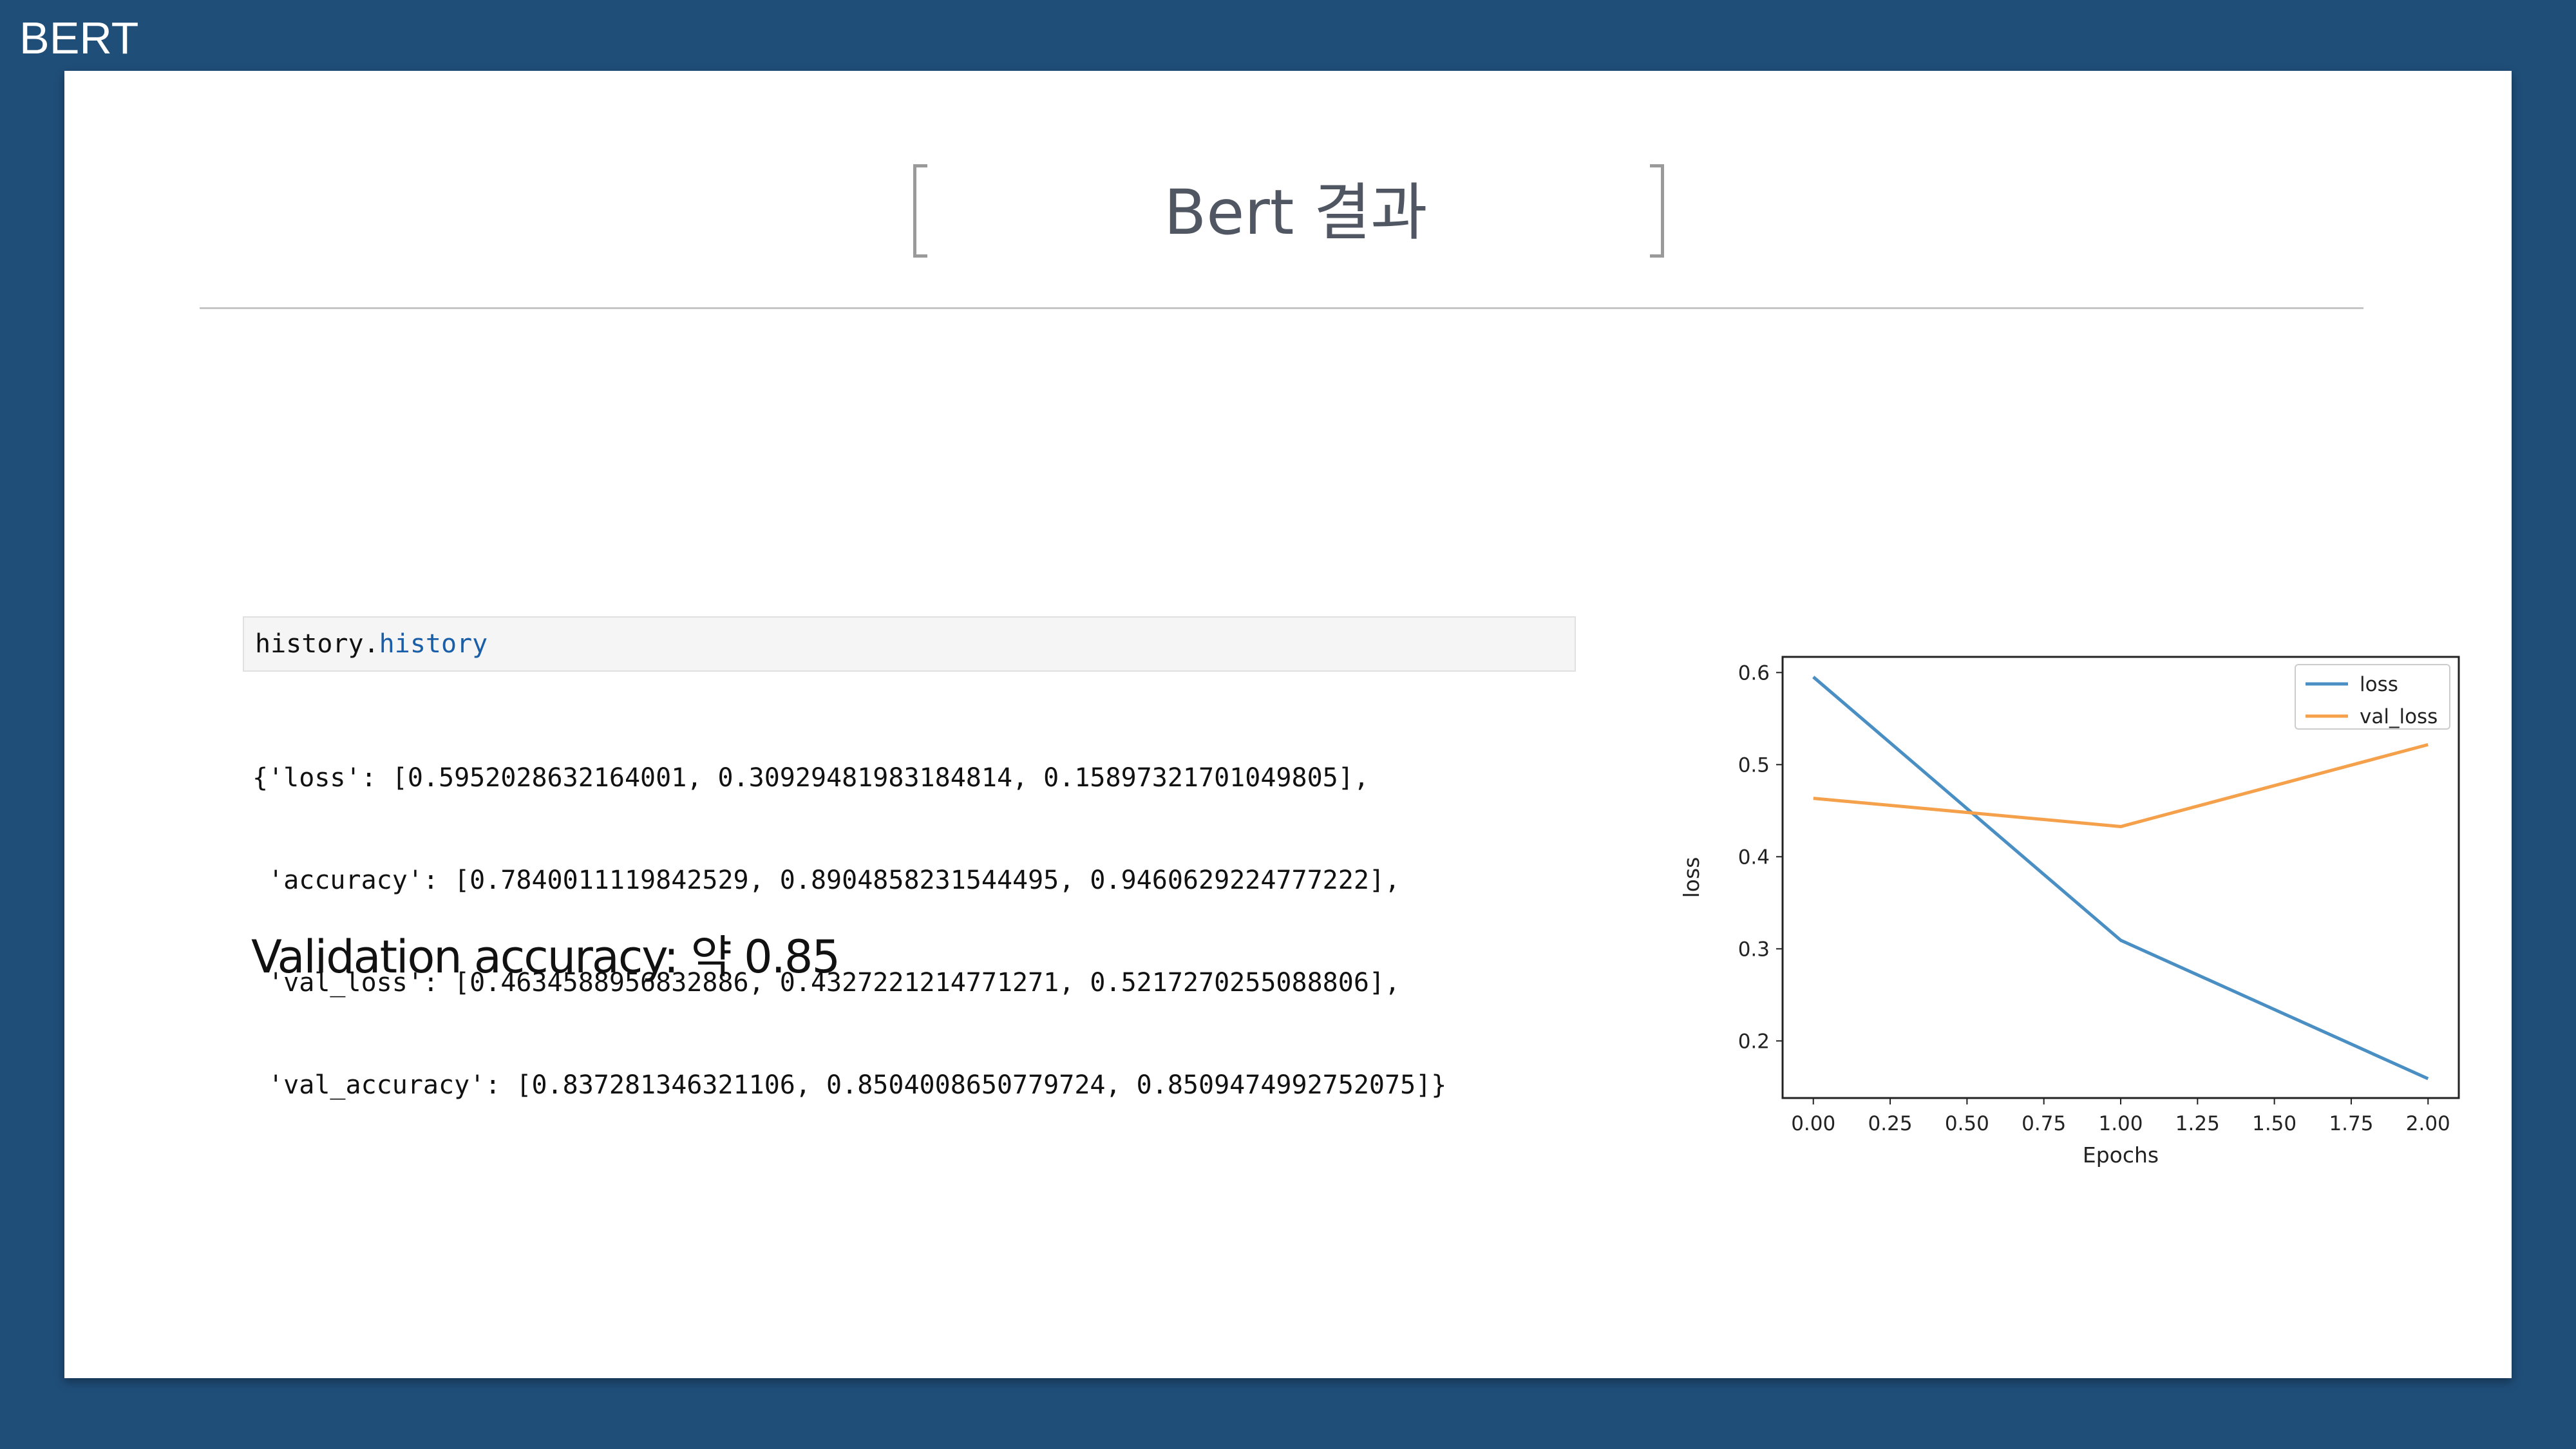 The height and width of the screenshot is (1449, 2576). I want to click on legend-label: loss, so click(2379, 684).